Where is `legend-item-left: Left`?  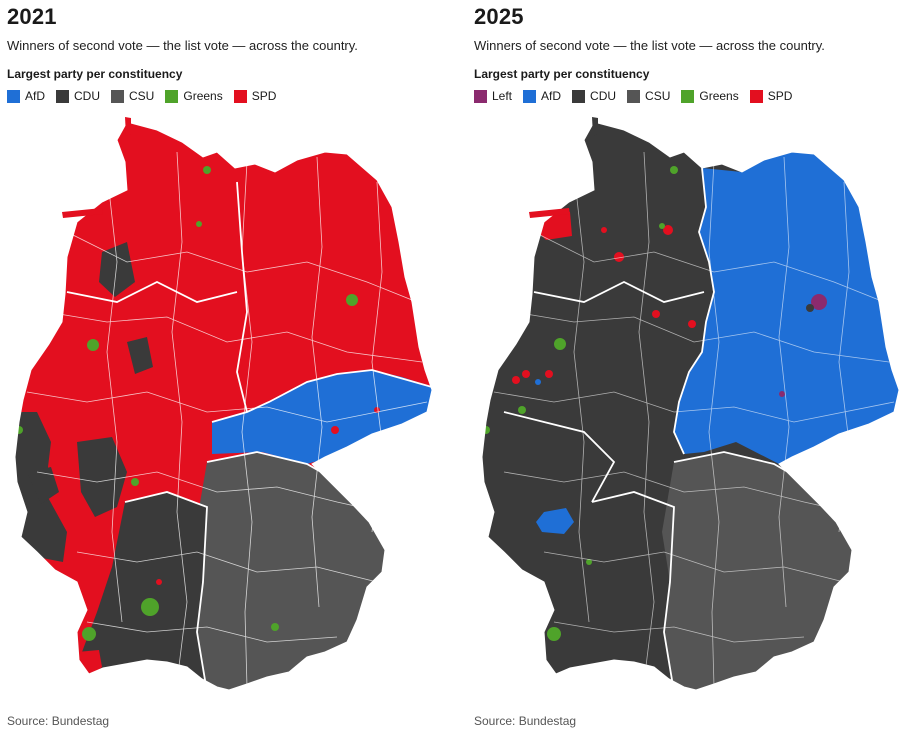
legend-item-left: Left is located at coordinates (493, 96).